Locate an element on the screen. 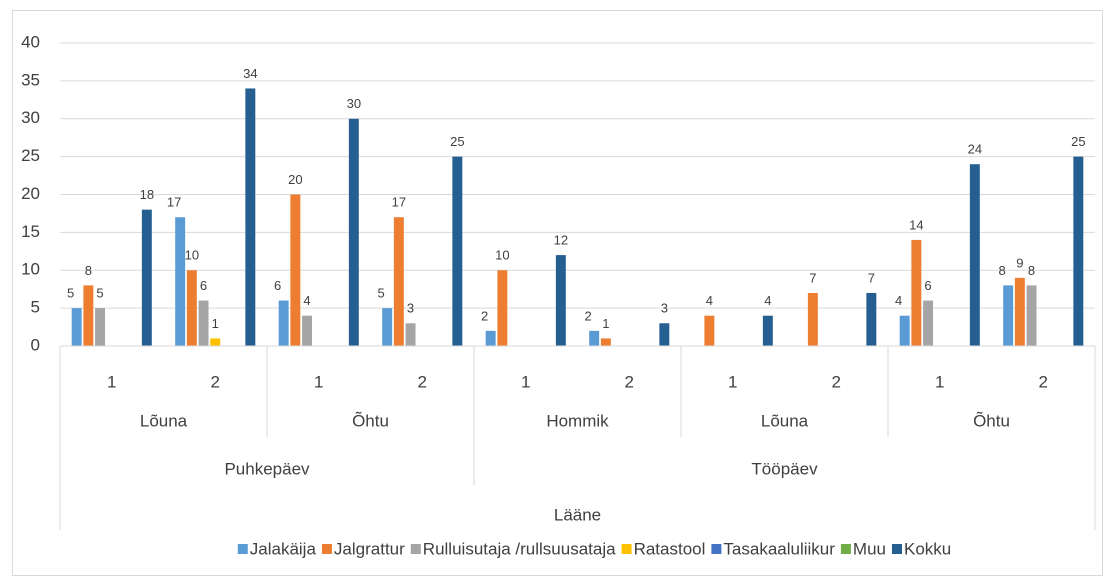  data-label: 34 is located at coordinates (250, 73).